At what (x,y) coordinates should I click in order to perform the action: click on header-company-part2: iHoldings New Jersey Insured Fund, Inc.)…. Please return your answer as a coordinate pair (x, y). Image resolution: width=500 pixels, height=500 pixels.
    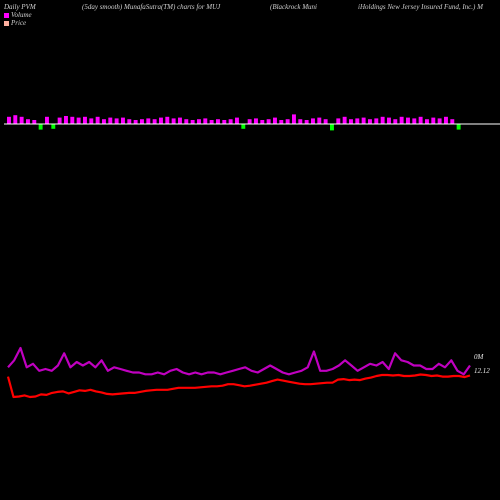
    Looking at the image, I should click on (420, 7).